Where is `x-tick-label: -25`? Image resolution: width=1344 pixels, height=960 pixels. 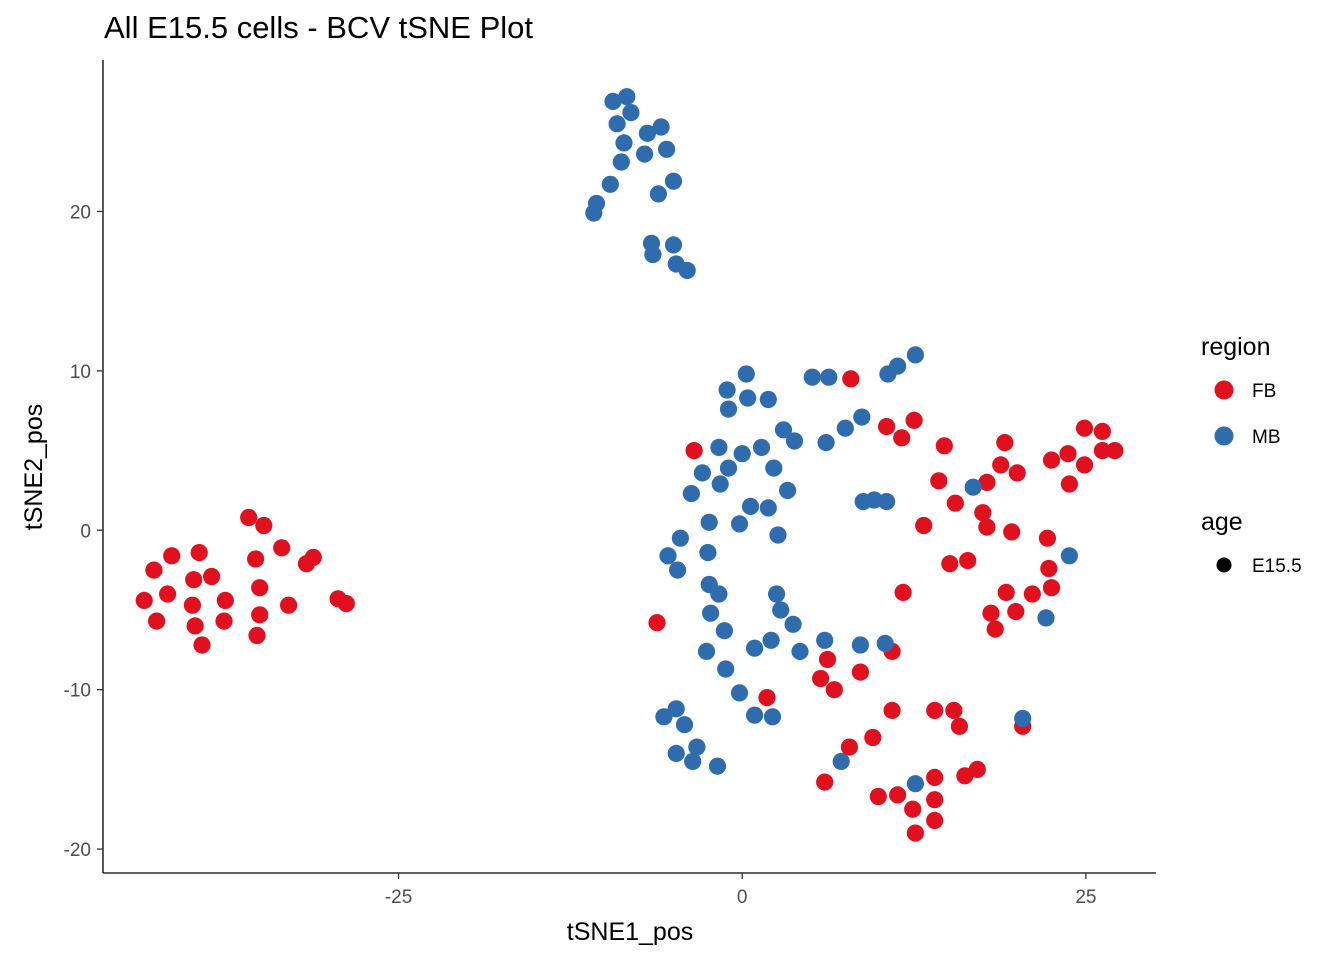
x-tick-label: -25 is located at coordinates (398, 897).